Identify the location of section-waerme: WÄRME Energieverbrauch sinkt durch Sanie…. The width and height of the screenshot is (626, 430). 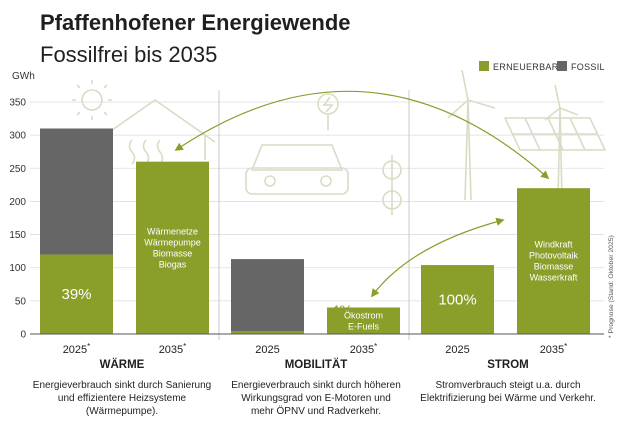
(122, 387).